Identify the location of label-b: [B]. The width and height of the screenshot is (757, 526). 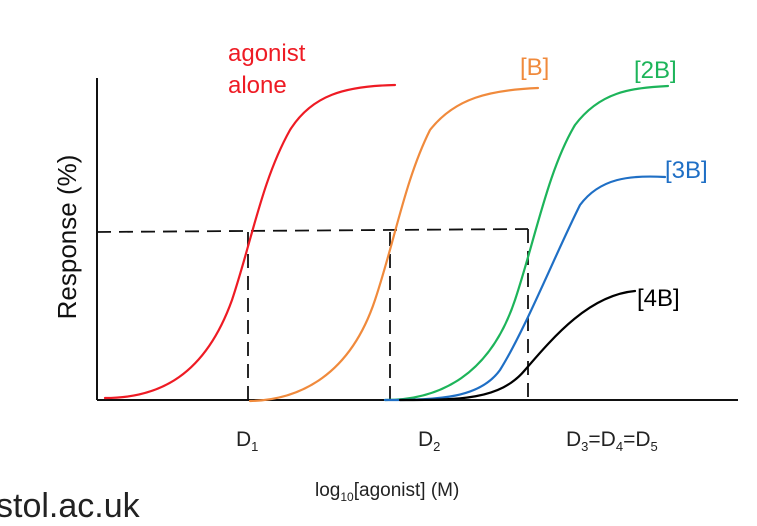
(534, 67).